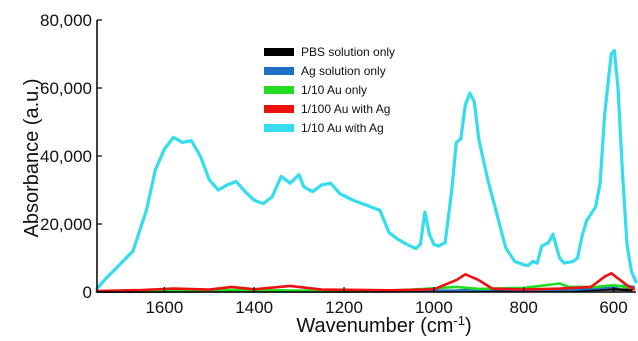  What do you see at coordinates (459, 320) in the screenshot?
I see `x-axis-label-sup: -1` at bounding box center [459, 320].